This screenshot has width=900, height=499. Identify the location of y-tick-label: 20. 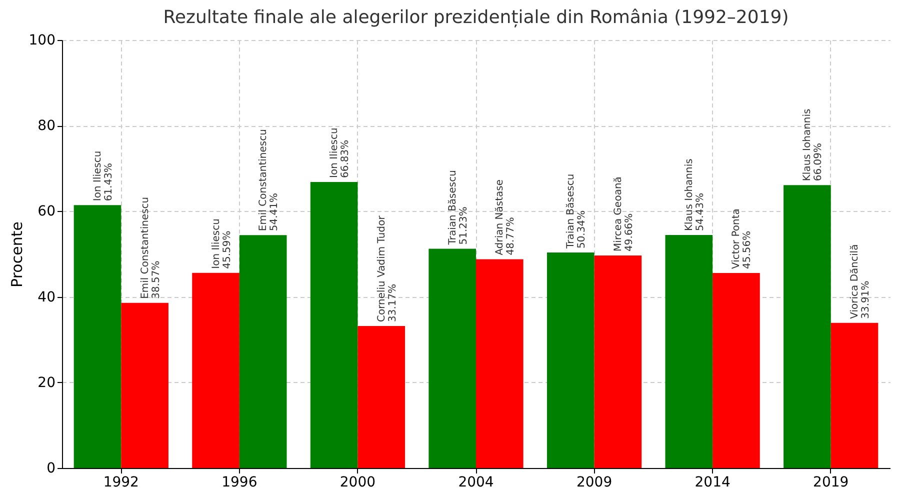
(47, 382).